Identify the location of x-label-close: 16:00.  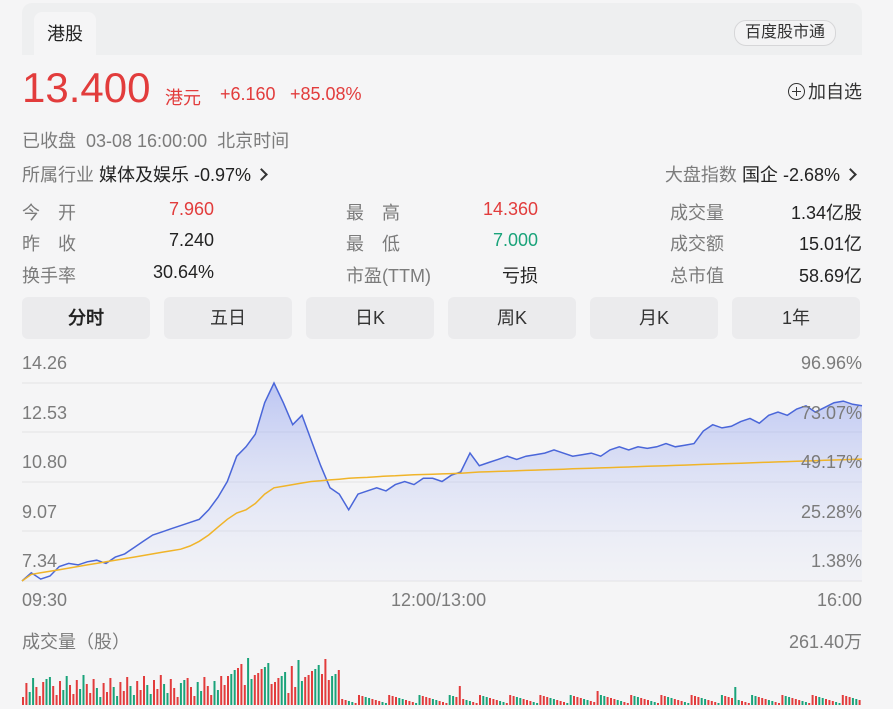
(839, 600).